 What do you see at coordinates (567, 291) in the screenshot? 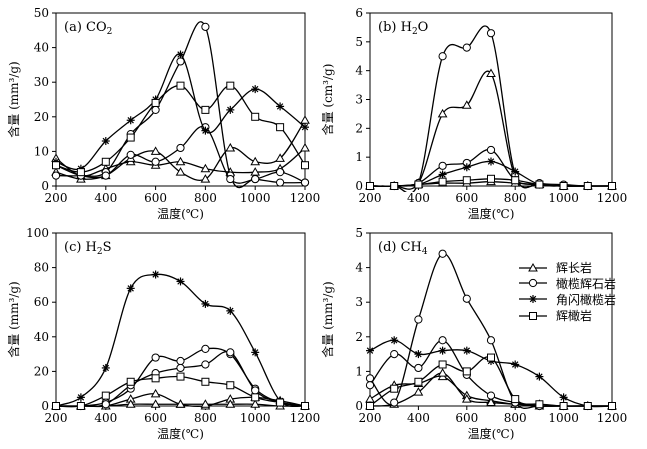
I see `legend: 辉长岩 橄榄辉石岩 角闪橄榄岩 辉橄岩` at bounding box center [567, 291].